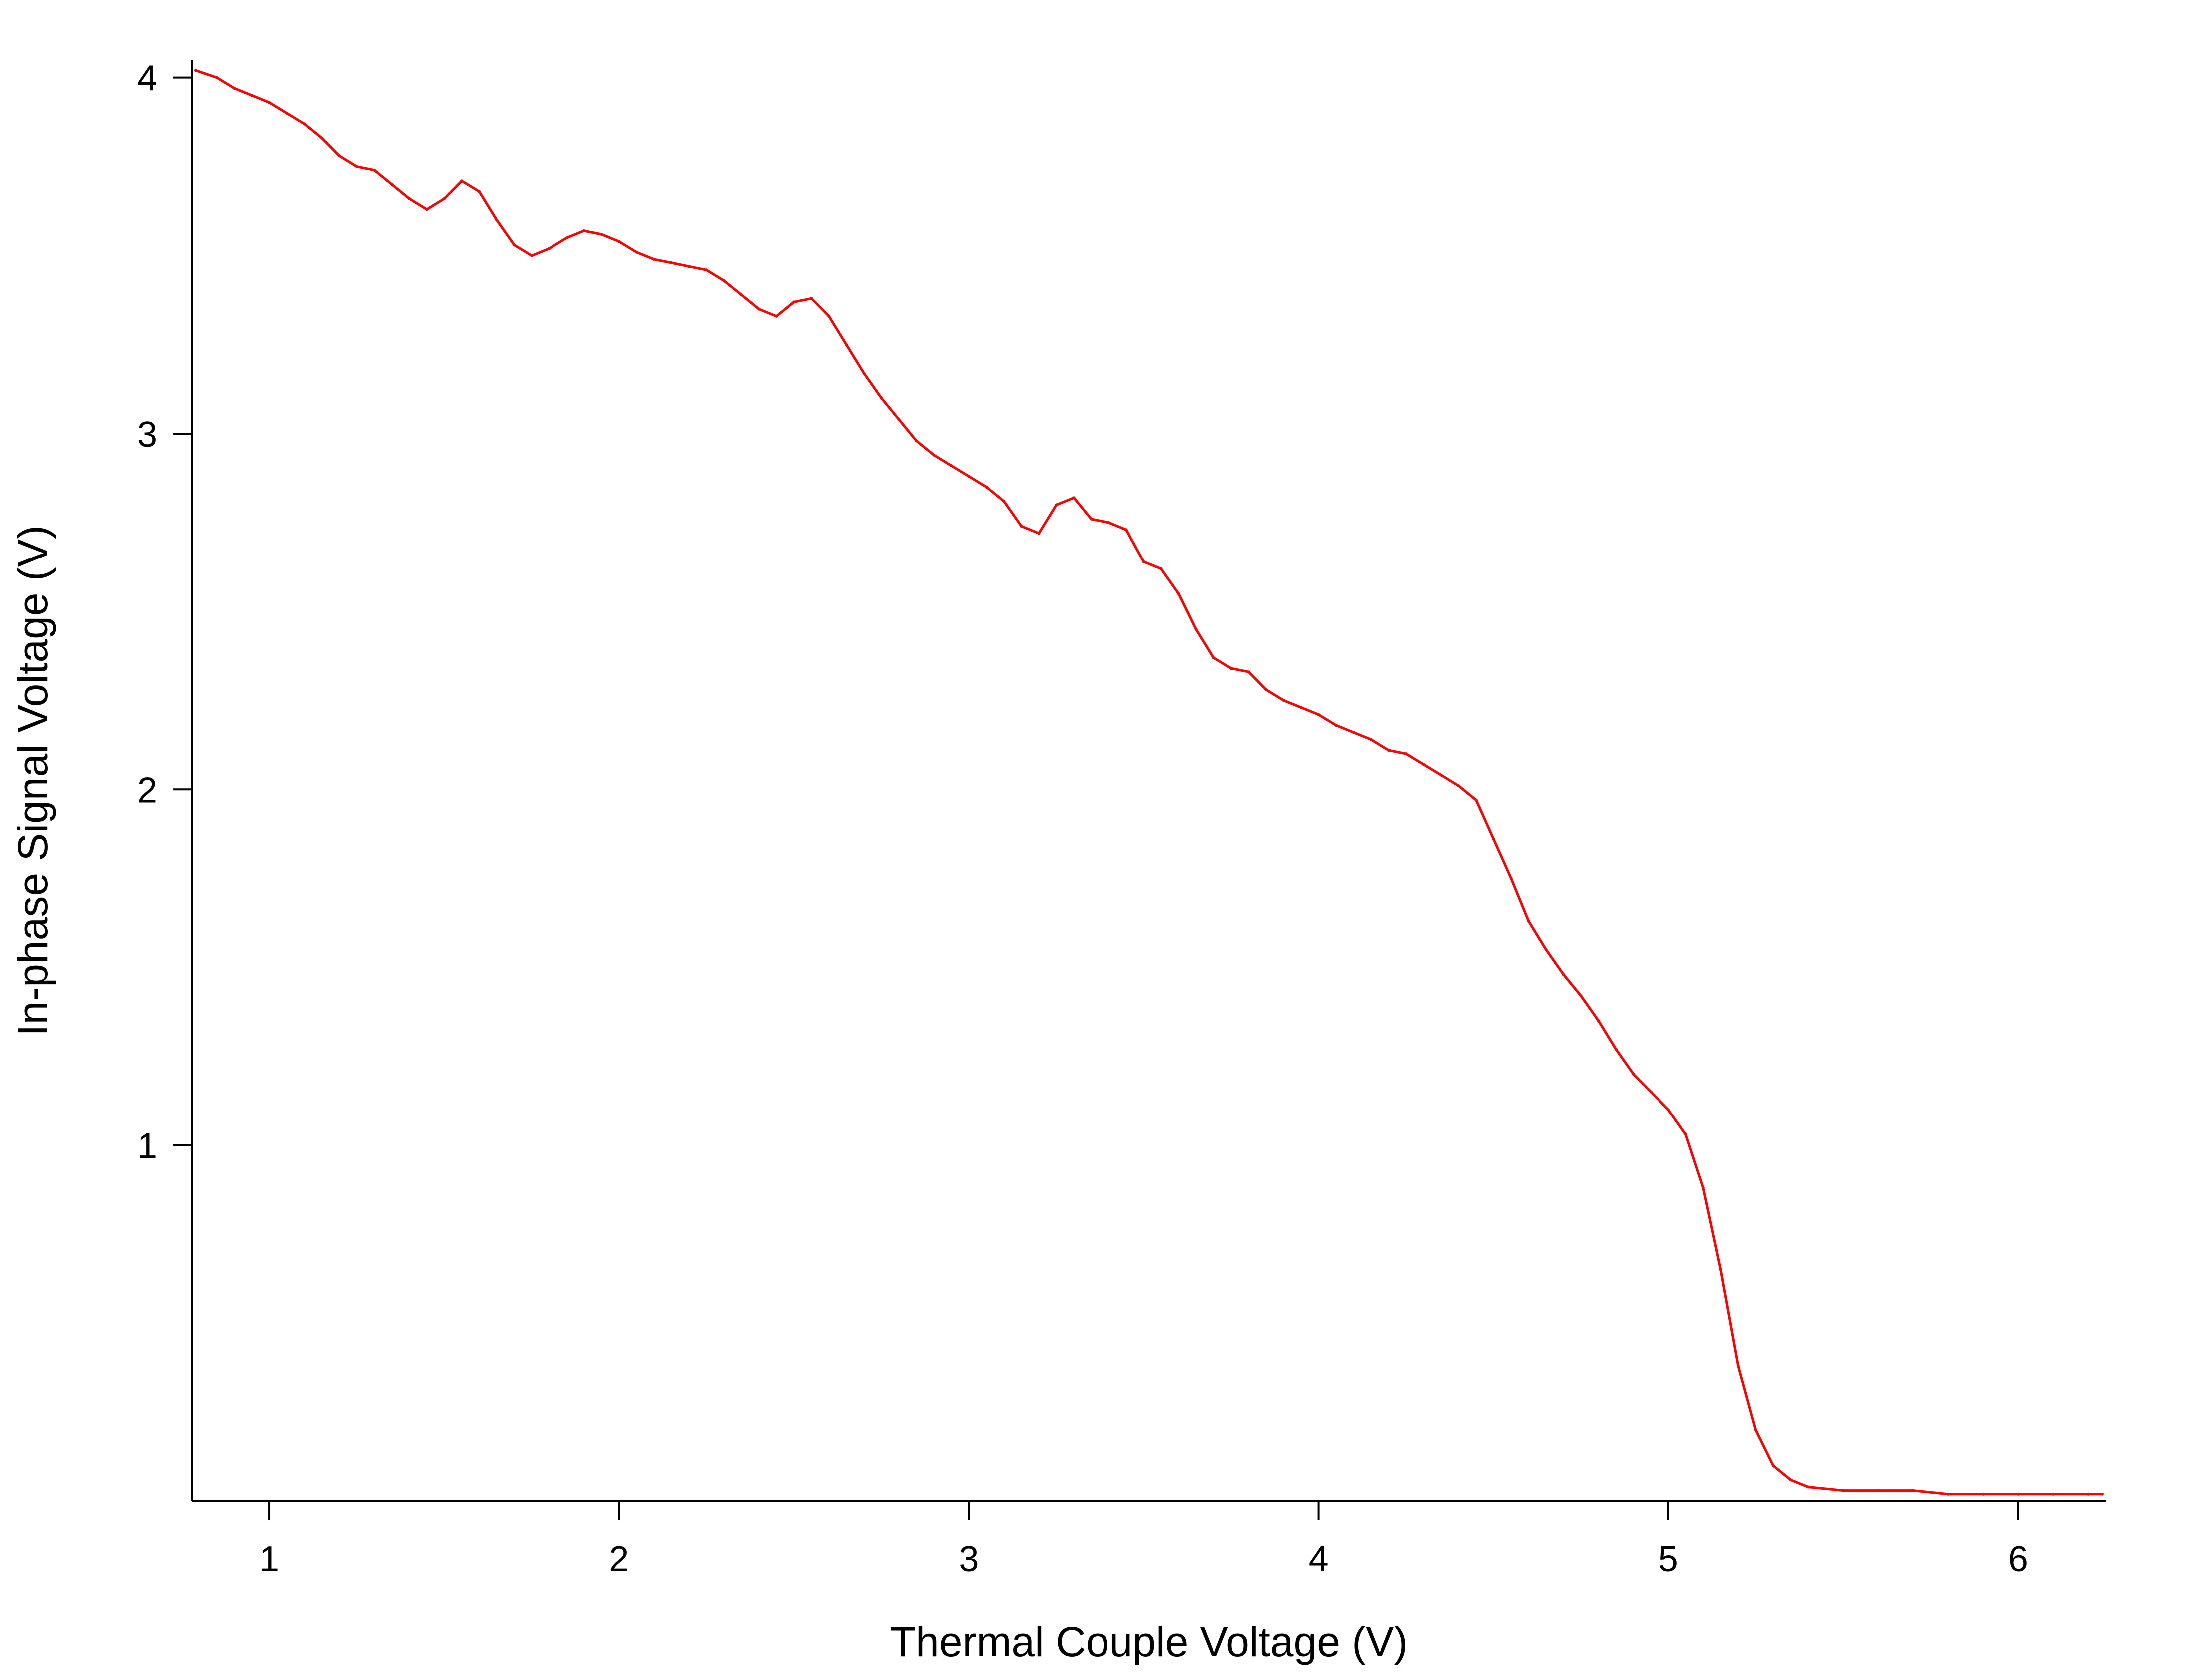  What do you see at coordinates (147, 1146) in the screenshot?
I see `y-tick-label: 1` at bounding box center [147, 1146].